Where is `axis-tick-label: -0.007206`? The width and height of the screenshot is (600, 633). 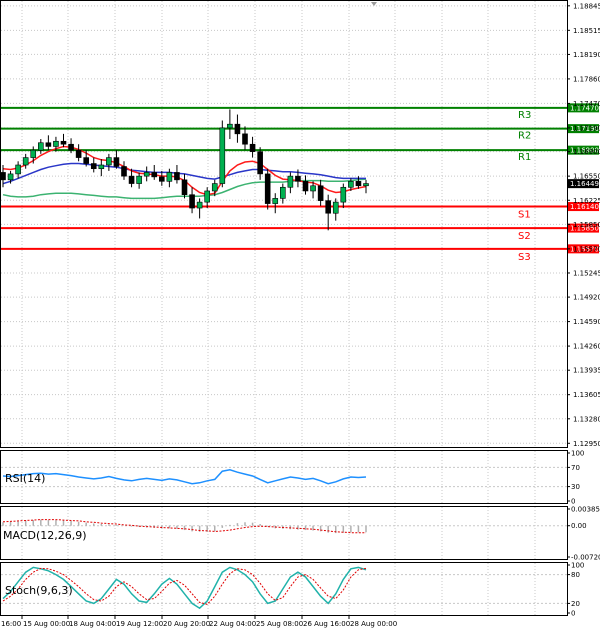
axis-tick-label: -0.007206 is located at coordinates (585, 558).